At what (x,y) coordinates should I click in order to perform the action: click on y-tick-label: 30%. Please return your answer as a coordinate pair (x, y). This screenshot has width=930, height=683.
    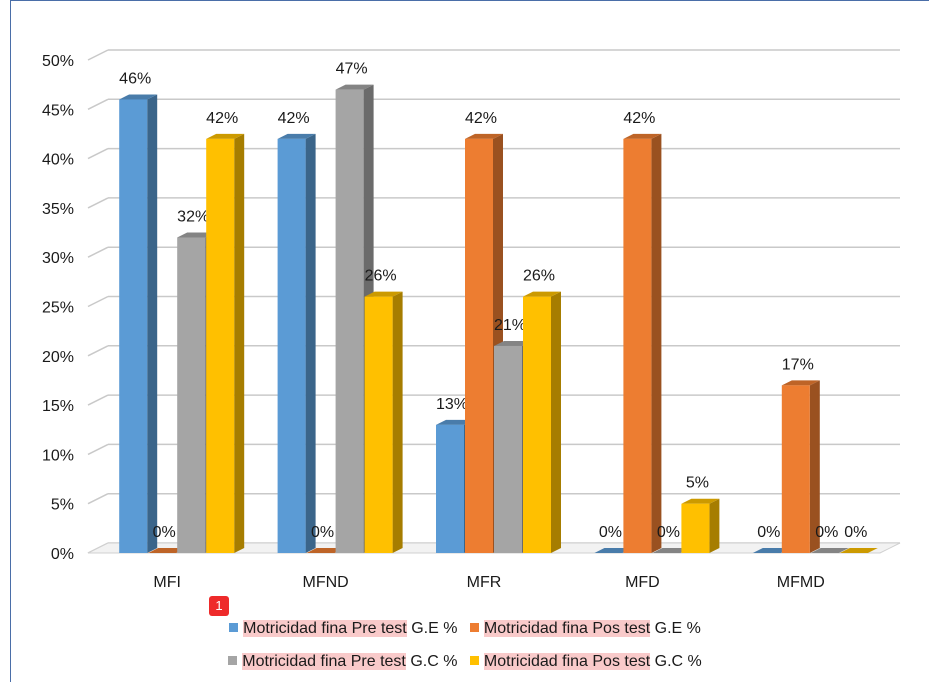
    Looking at the image, I should click on (58, 258).